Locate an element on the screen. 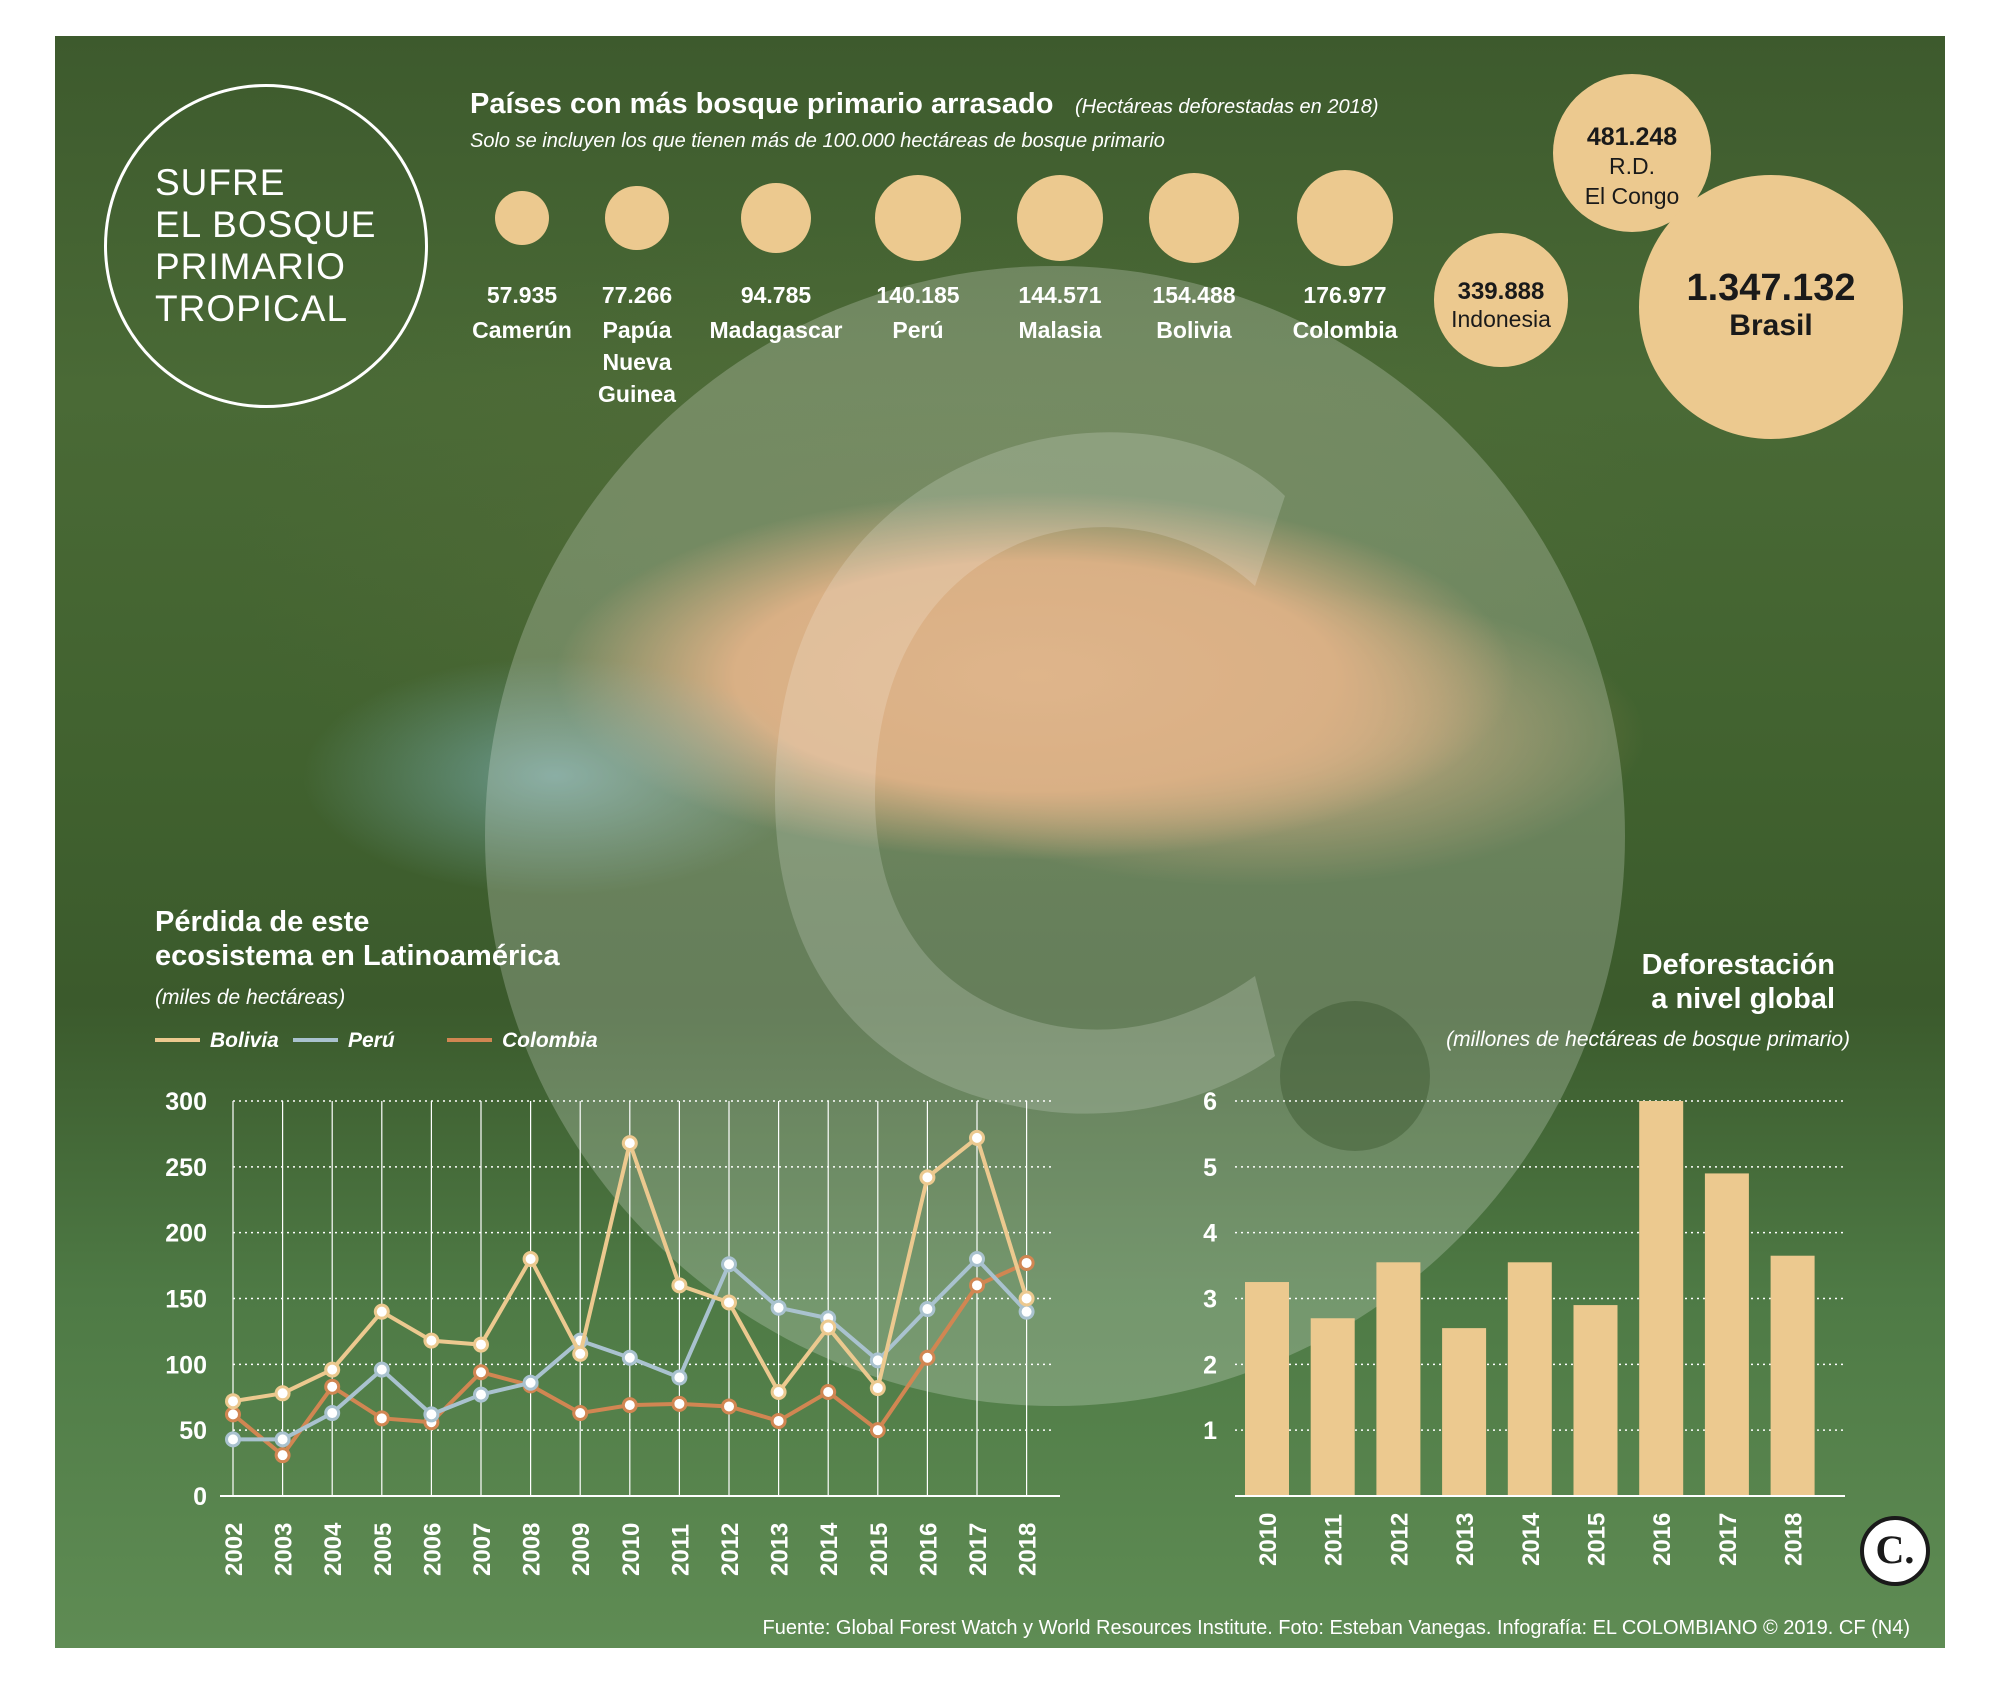  bubble-big-country: Brasil is located at coordinates (1771, 325).